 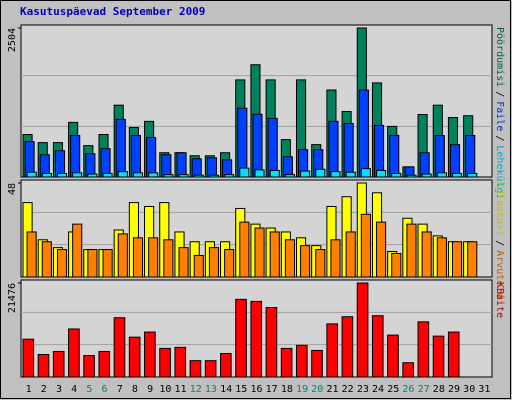 What do you see at coordinates (287, 389) in the screenshot?
I see `x-tick-label: 18` at bounding box center [287, 389].